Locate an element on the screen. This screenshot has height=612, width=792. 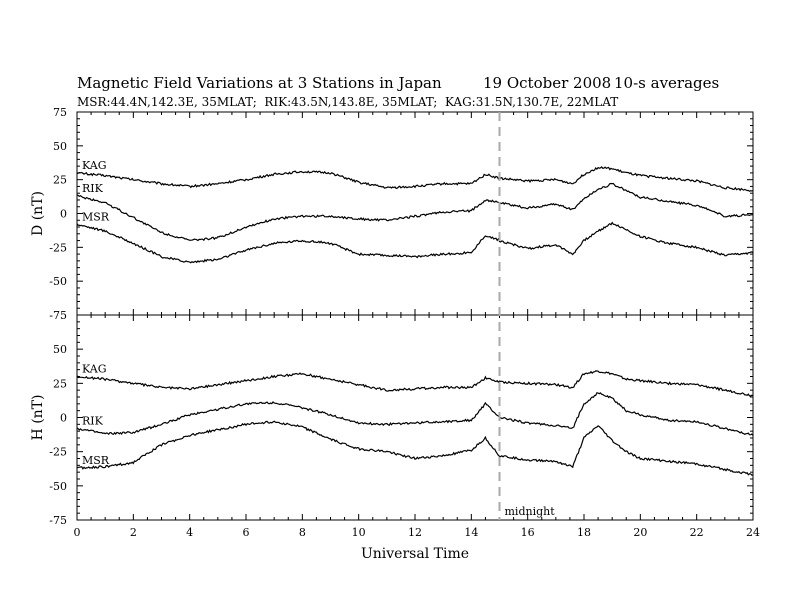
x-tick-label: 22 is located at coordinates (697, 532).